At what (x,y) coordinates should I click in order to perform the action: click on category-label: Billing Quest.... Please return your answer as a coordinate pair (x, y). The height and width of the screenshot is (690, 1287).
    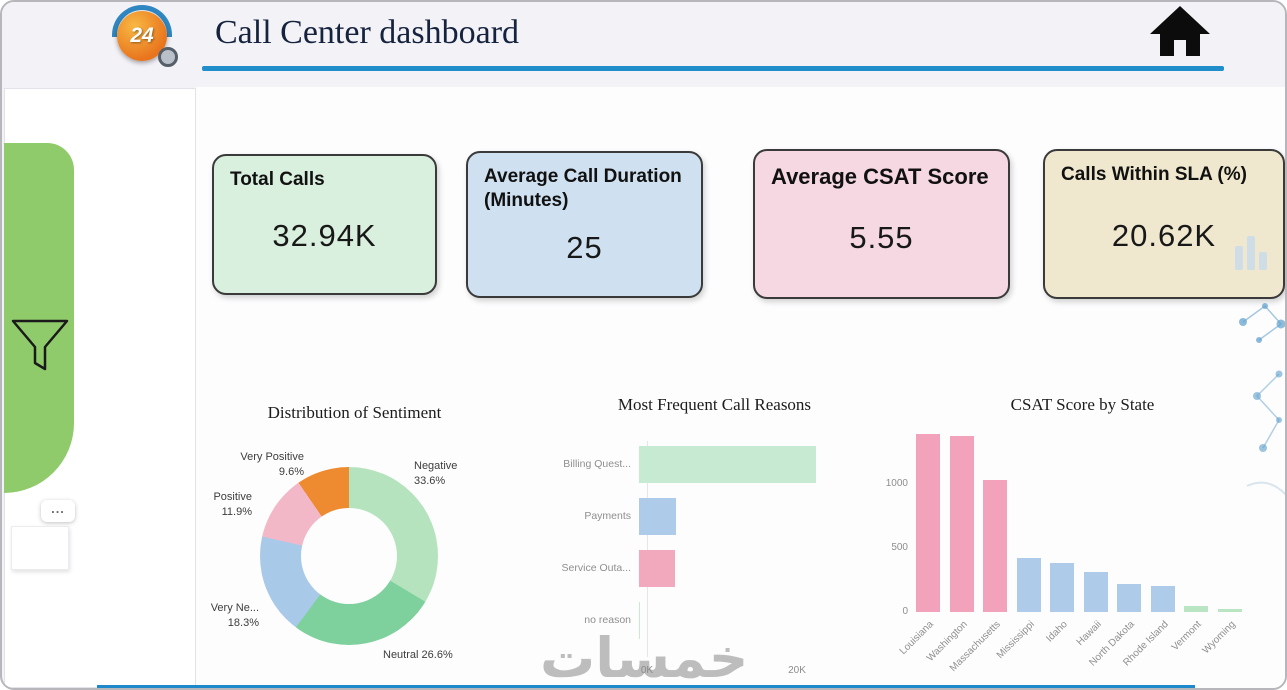
    Looking at the image, I should click on (597, 464).